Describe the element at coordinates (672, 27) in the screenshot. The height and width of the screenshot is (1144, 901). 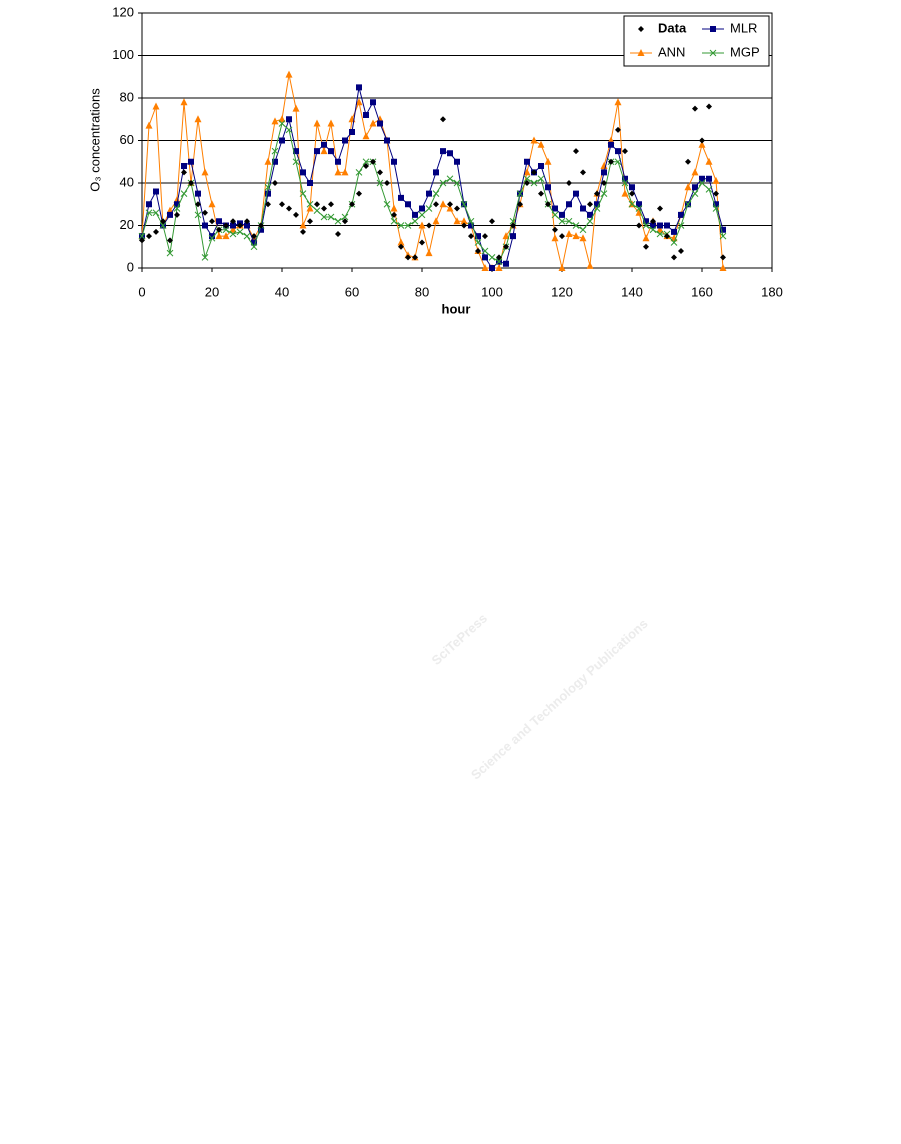
I see `legend-label: Data` at that location.